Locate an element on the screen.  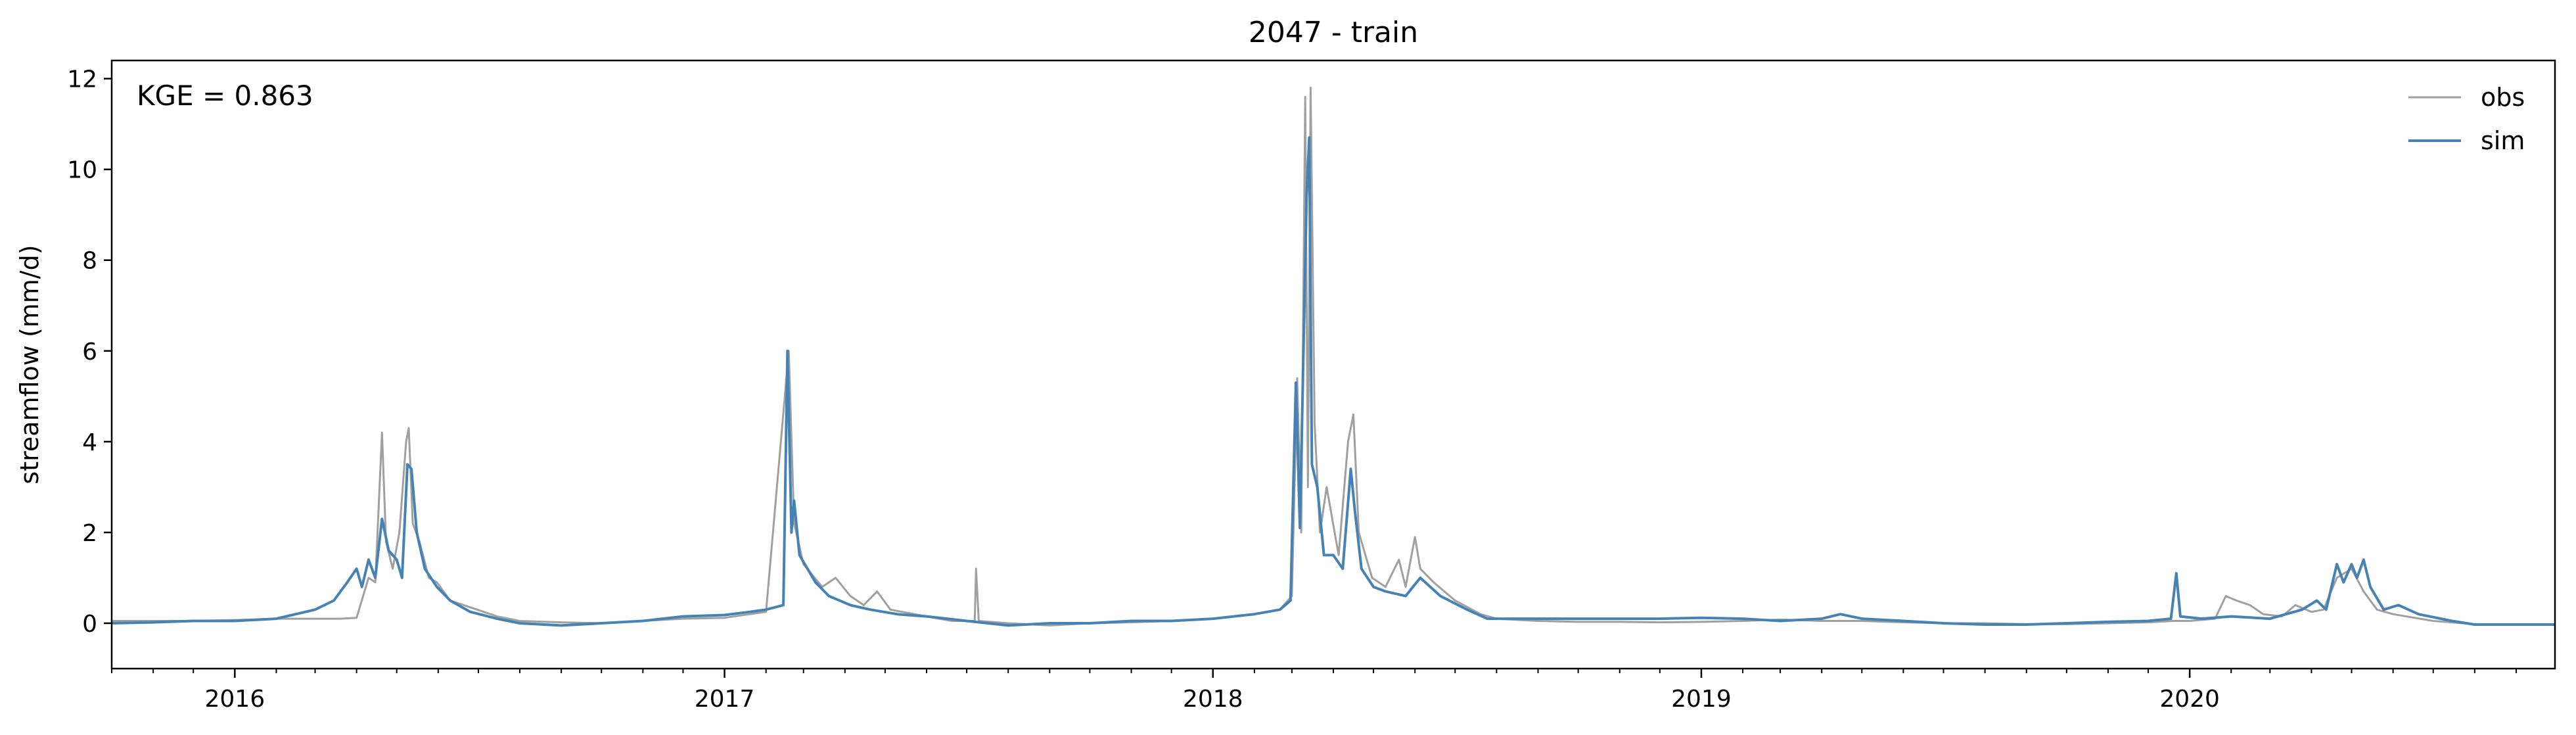
kge-annotation: KGE = 0.863 is located at coordinates (225, 96).